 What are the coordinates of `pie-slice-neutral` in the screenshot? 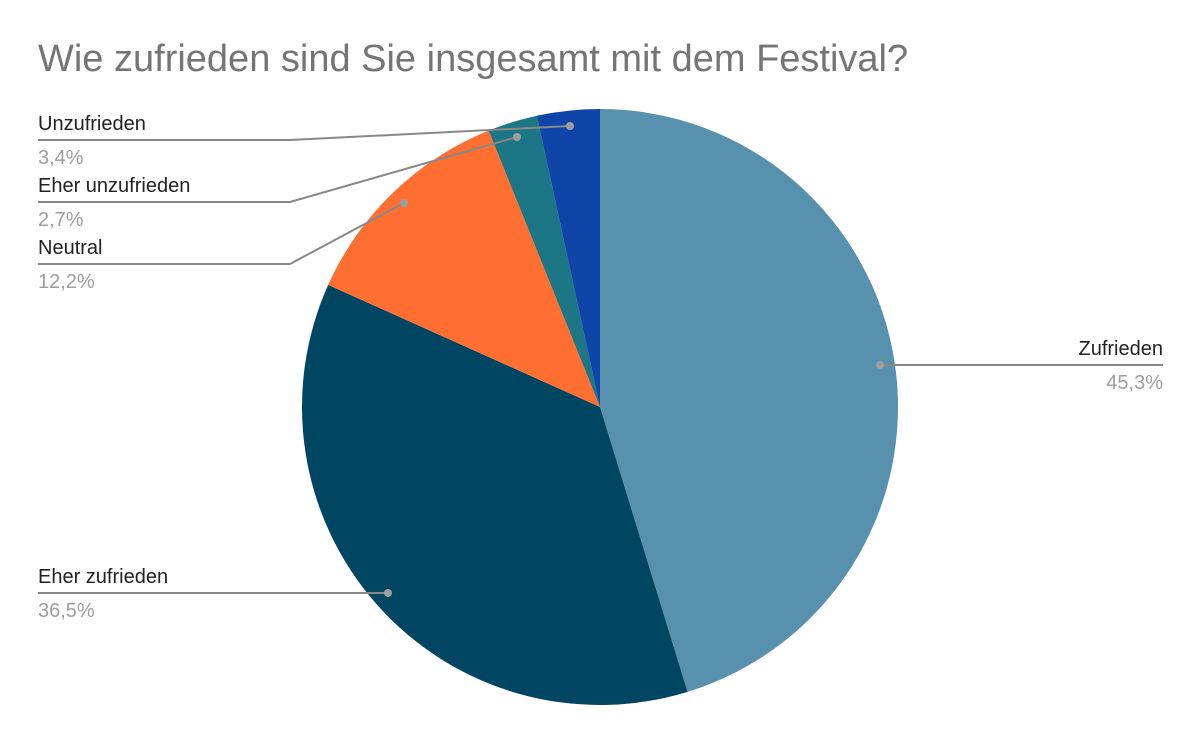 It's located at (464, 269).